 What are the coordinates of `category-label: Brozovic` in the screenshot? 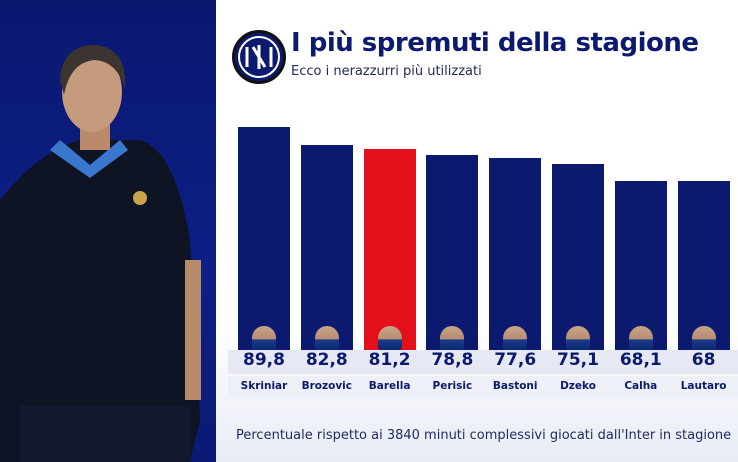 It's located at (326, 386).